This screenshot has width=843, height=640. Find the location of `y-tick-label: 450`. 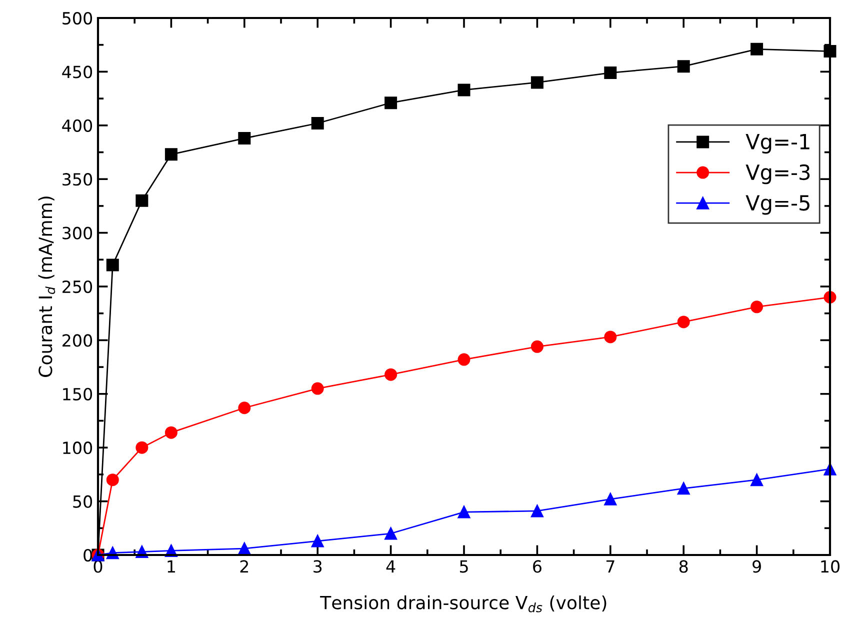

y-tick-label: 450 is located at coordinates (77, 72).